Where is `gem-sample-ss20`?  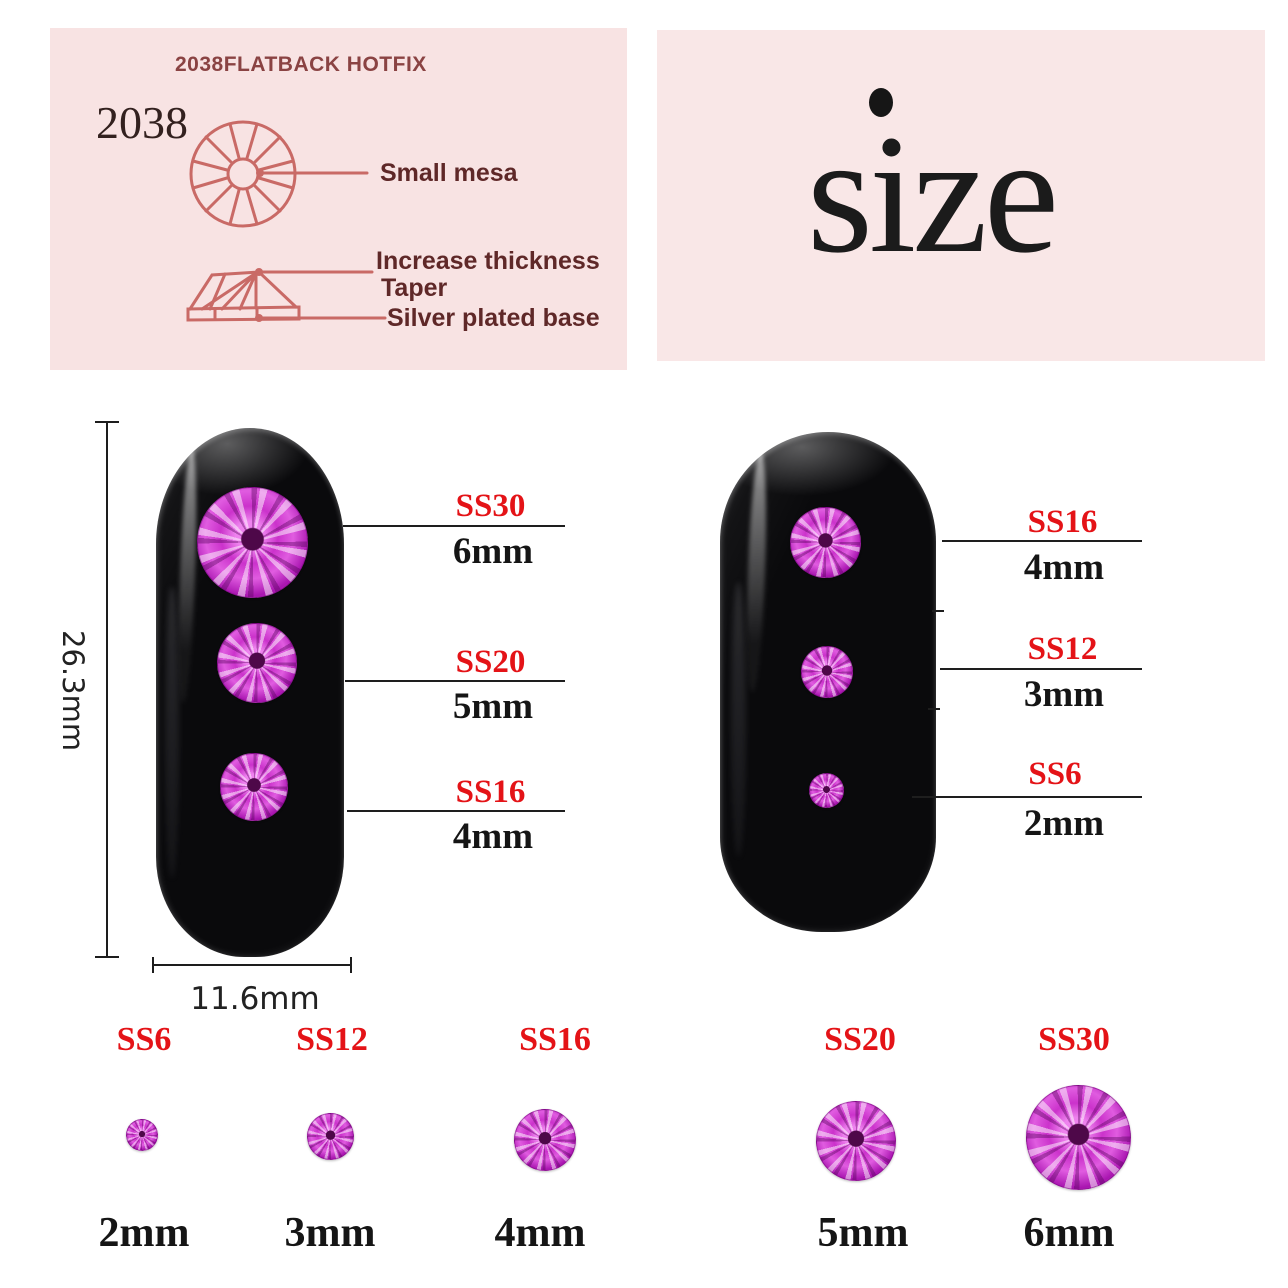 gem-sample-ss20 is located at coordinates (856, 1141).